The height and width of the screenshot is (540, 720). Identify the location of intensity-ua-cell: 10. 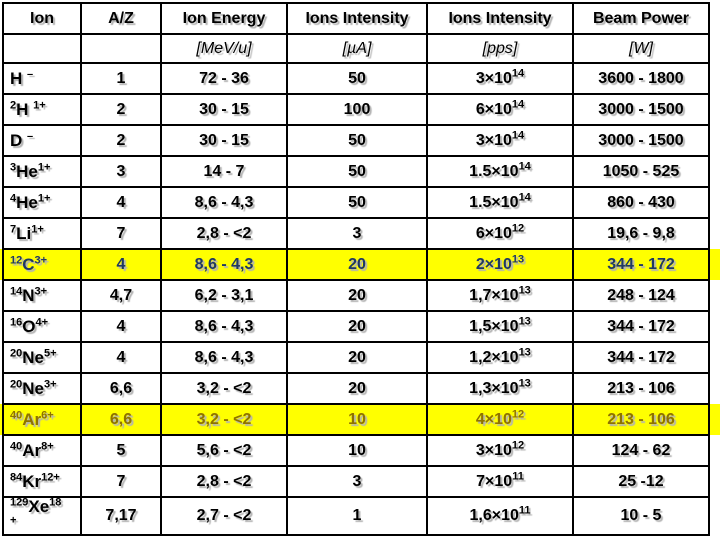
(357, 450).